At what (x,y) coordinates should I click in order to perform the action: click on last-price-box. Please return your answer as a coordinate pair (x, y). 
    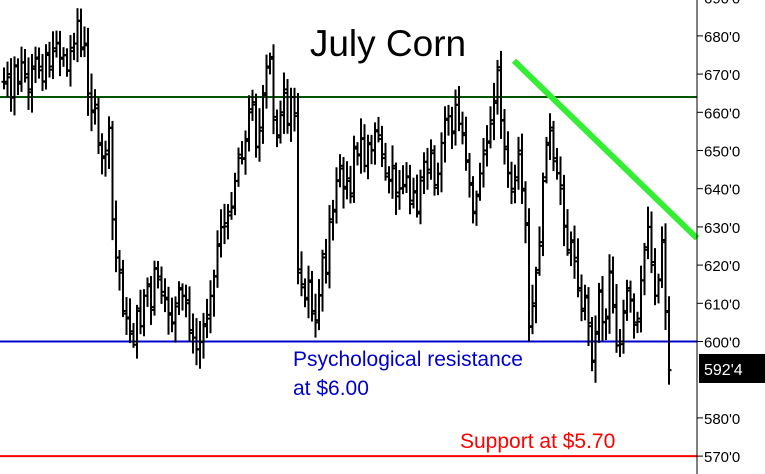
    Looking at the image, I should click on (732, 368).